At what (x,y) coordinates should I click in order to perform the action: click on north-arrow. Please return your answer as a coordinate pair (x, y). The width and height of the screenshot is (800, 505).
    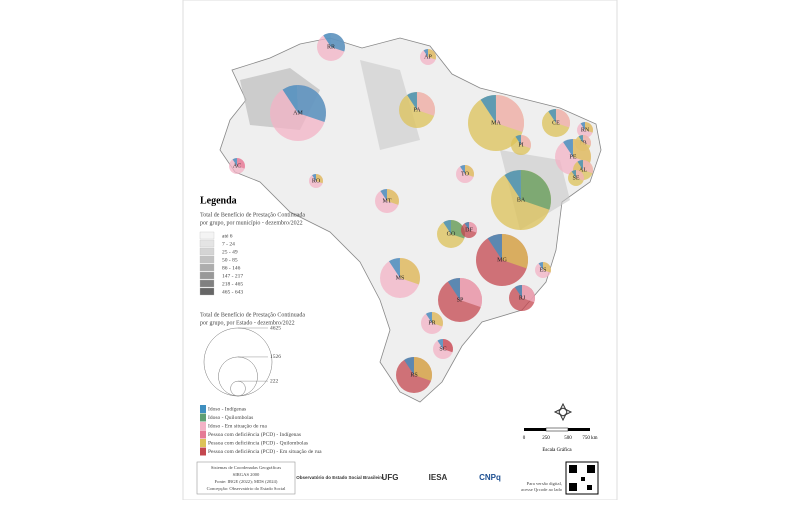
    Looking at the image, I should click on (563, 412).